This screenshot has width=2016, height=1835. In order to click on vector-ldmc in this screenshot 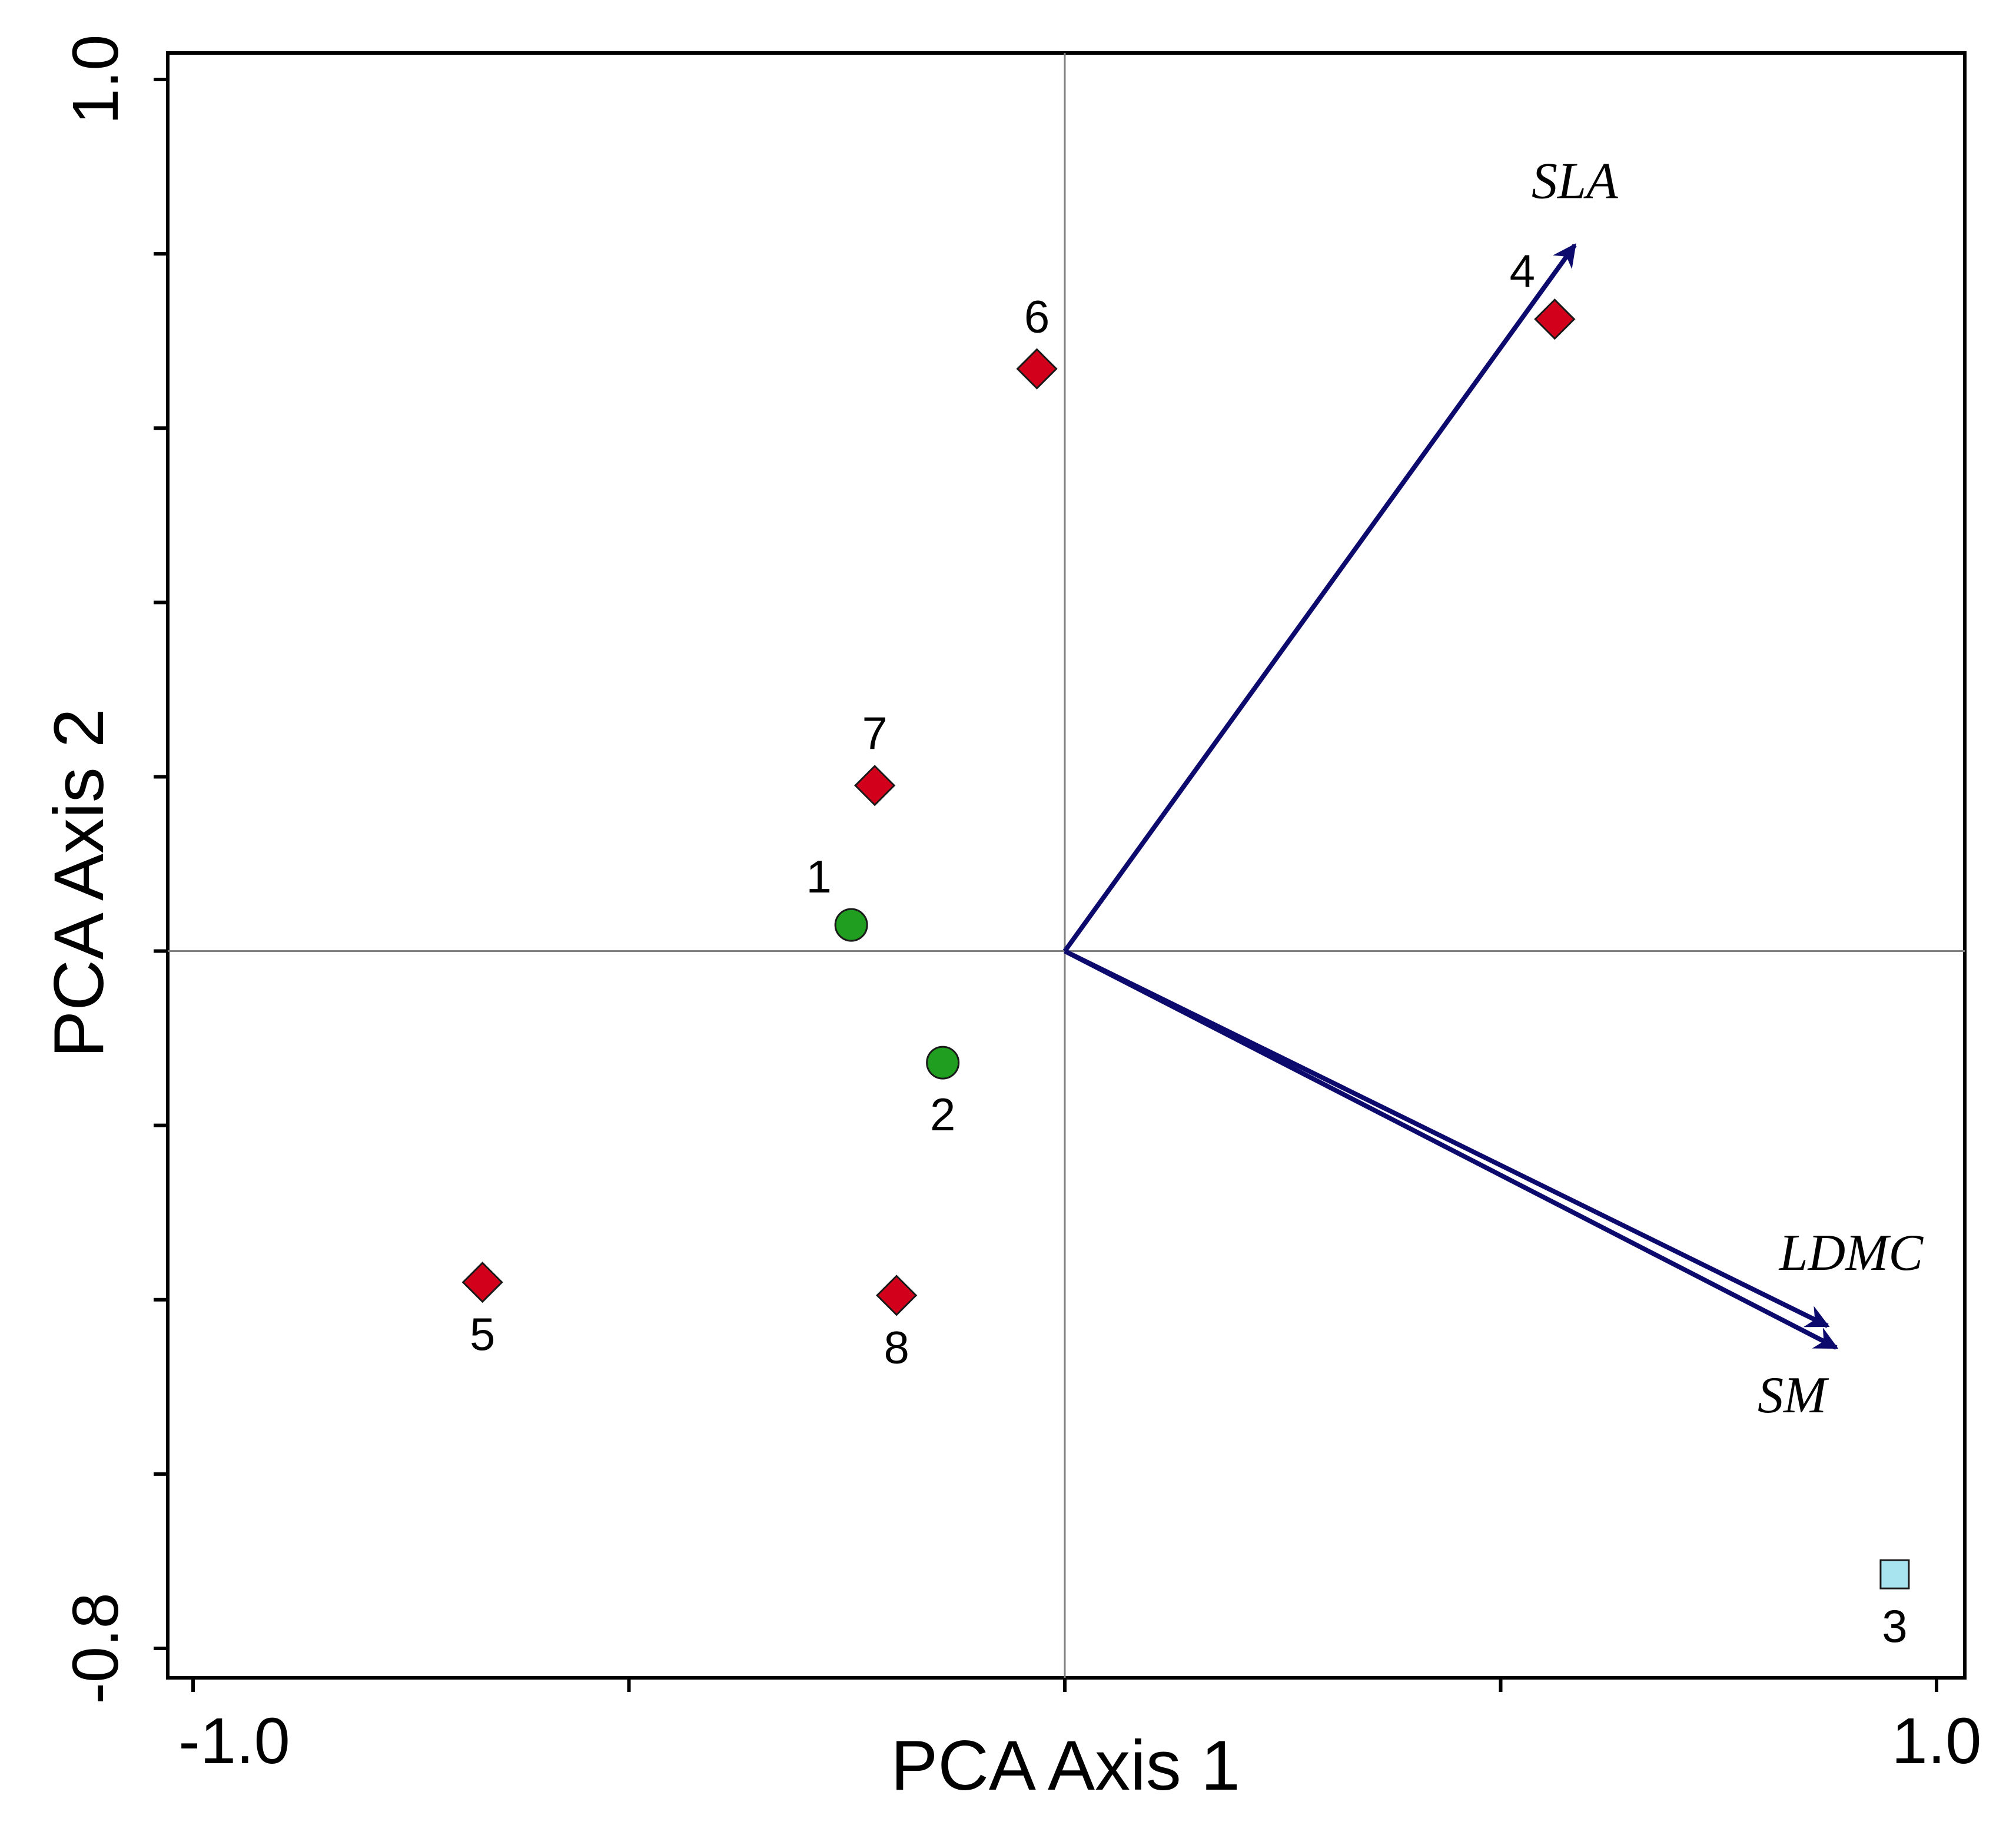, I will do `click(1447, 1138)`.